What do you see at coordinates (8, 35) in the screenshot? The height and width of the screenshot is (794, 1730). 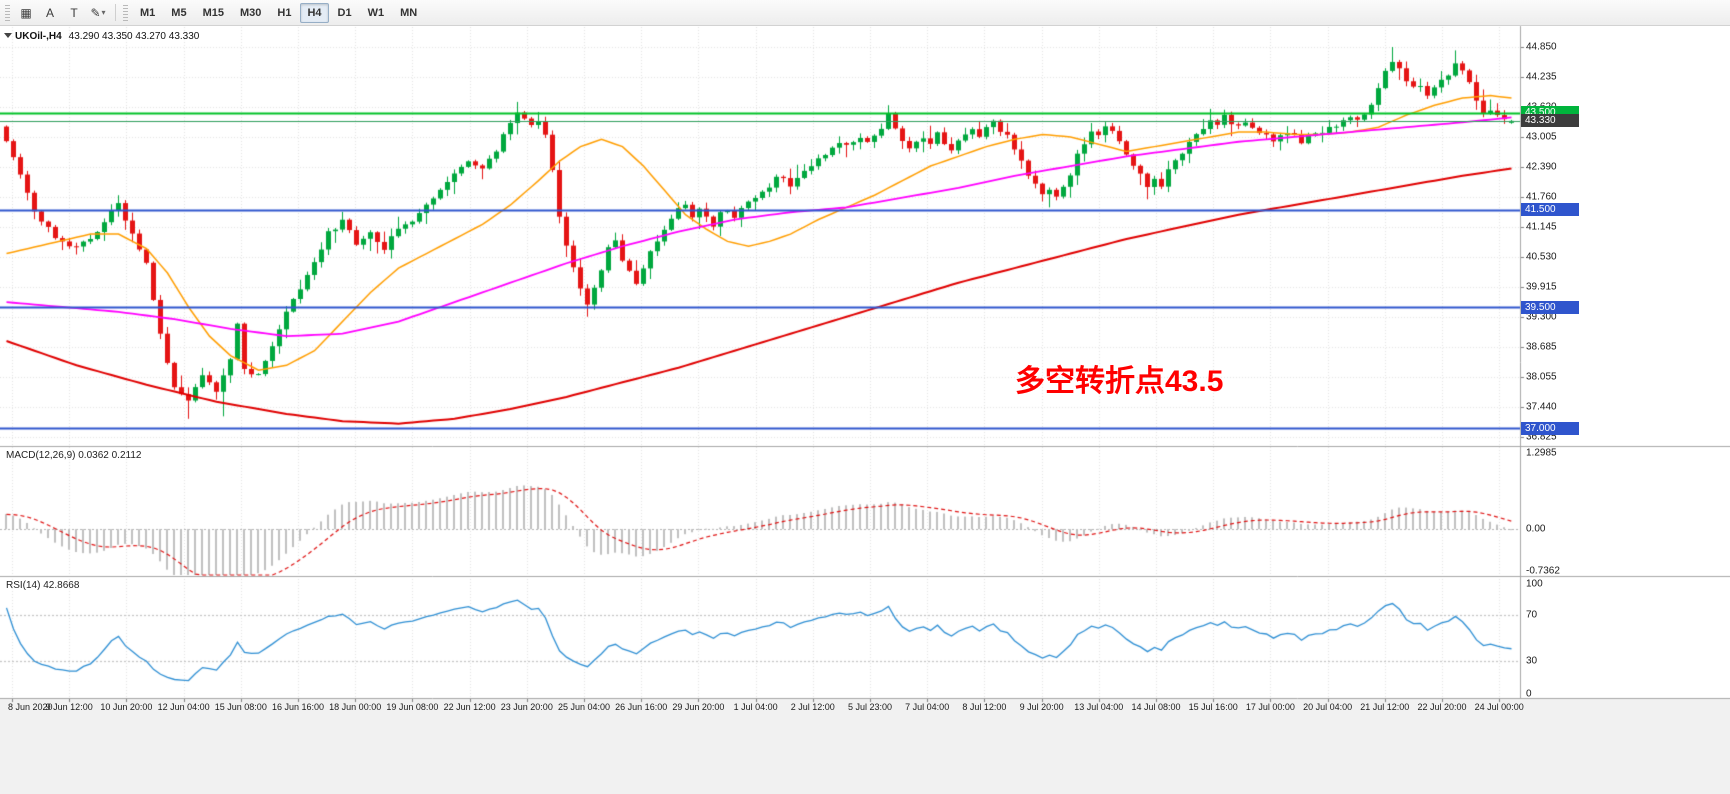 I see `one-click-trading-icon` at bounding box center [8, 35].